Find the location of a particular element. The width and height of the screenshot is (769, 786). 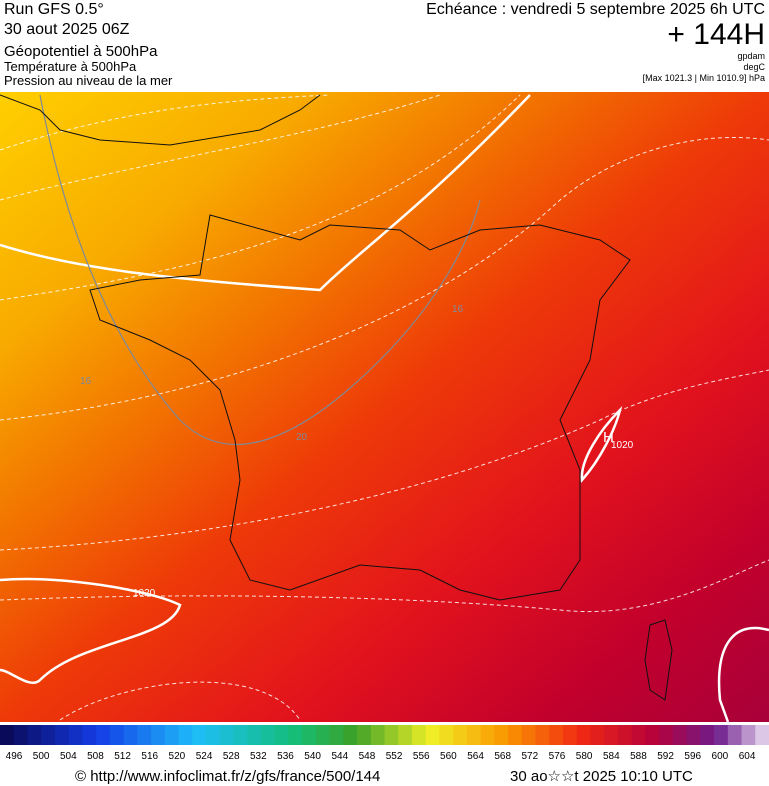

scale-label: 576 is located at coordinates (557, 756).